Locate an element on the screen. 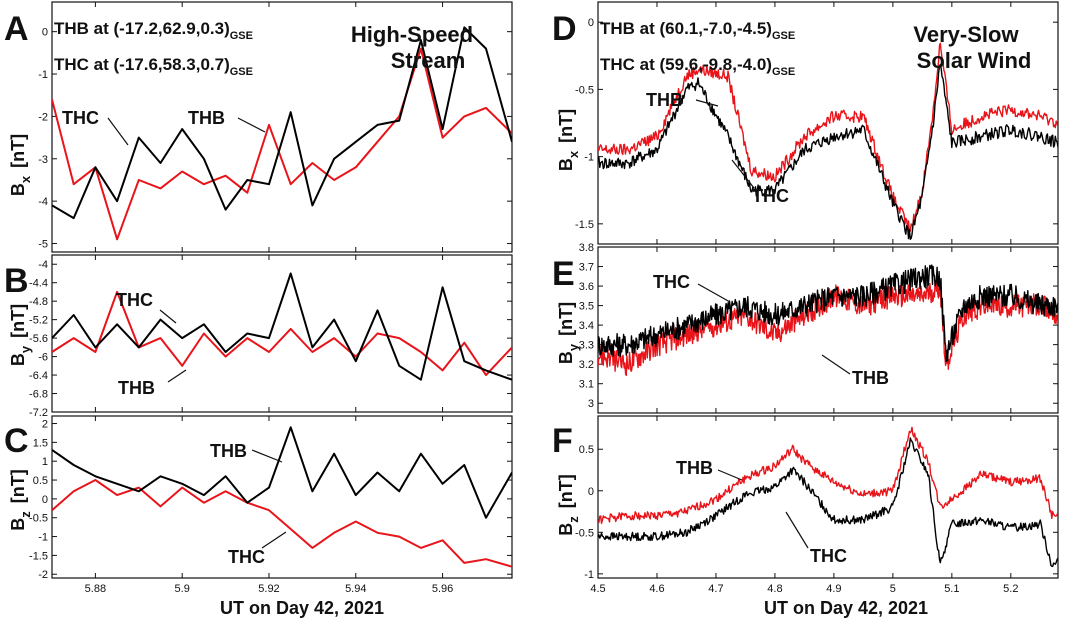  ylabel-d-b: B is located at coordinates (566, 164).